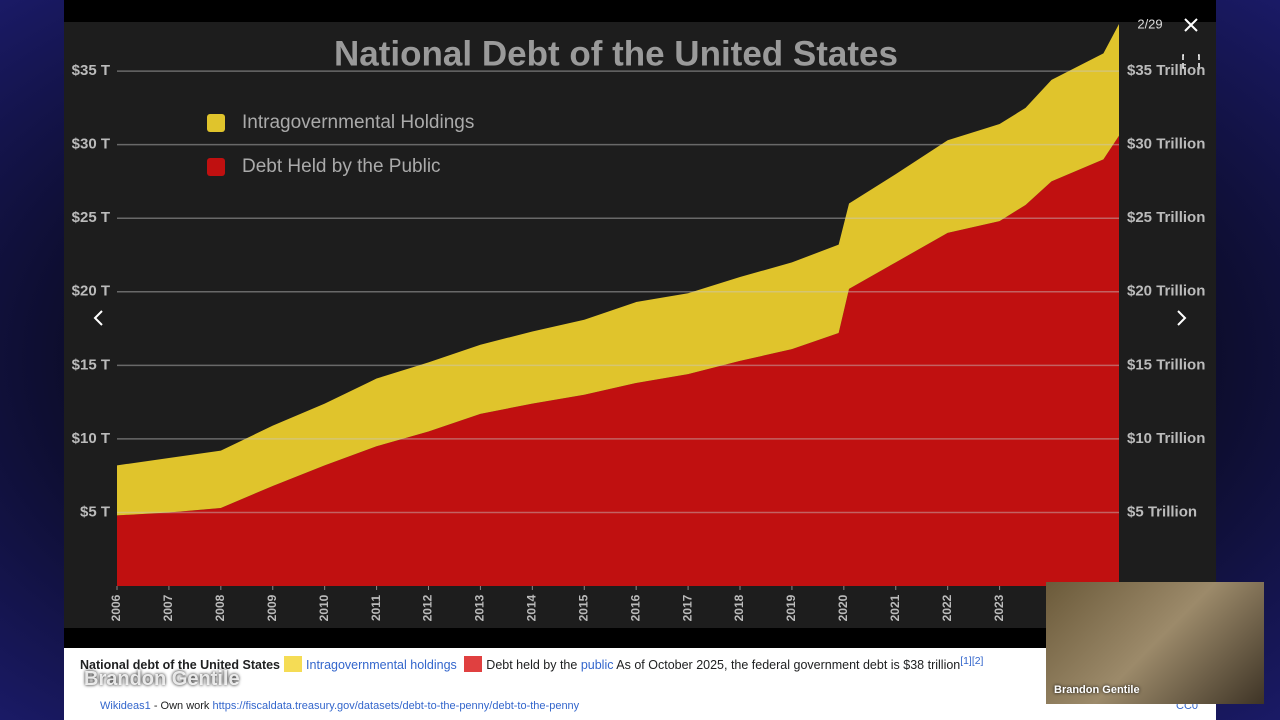 This screenshot has height=720, width=1280. What do you see at coordinates (91, 364) in the screenshot?
I see `y-tick-label: $15 T` at bounding box center [91, 364].